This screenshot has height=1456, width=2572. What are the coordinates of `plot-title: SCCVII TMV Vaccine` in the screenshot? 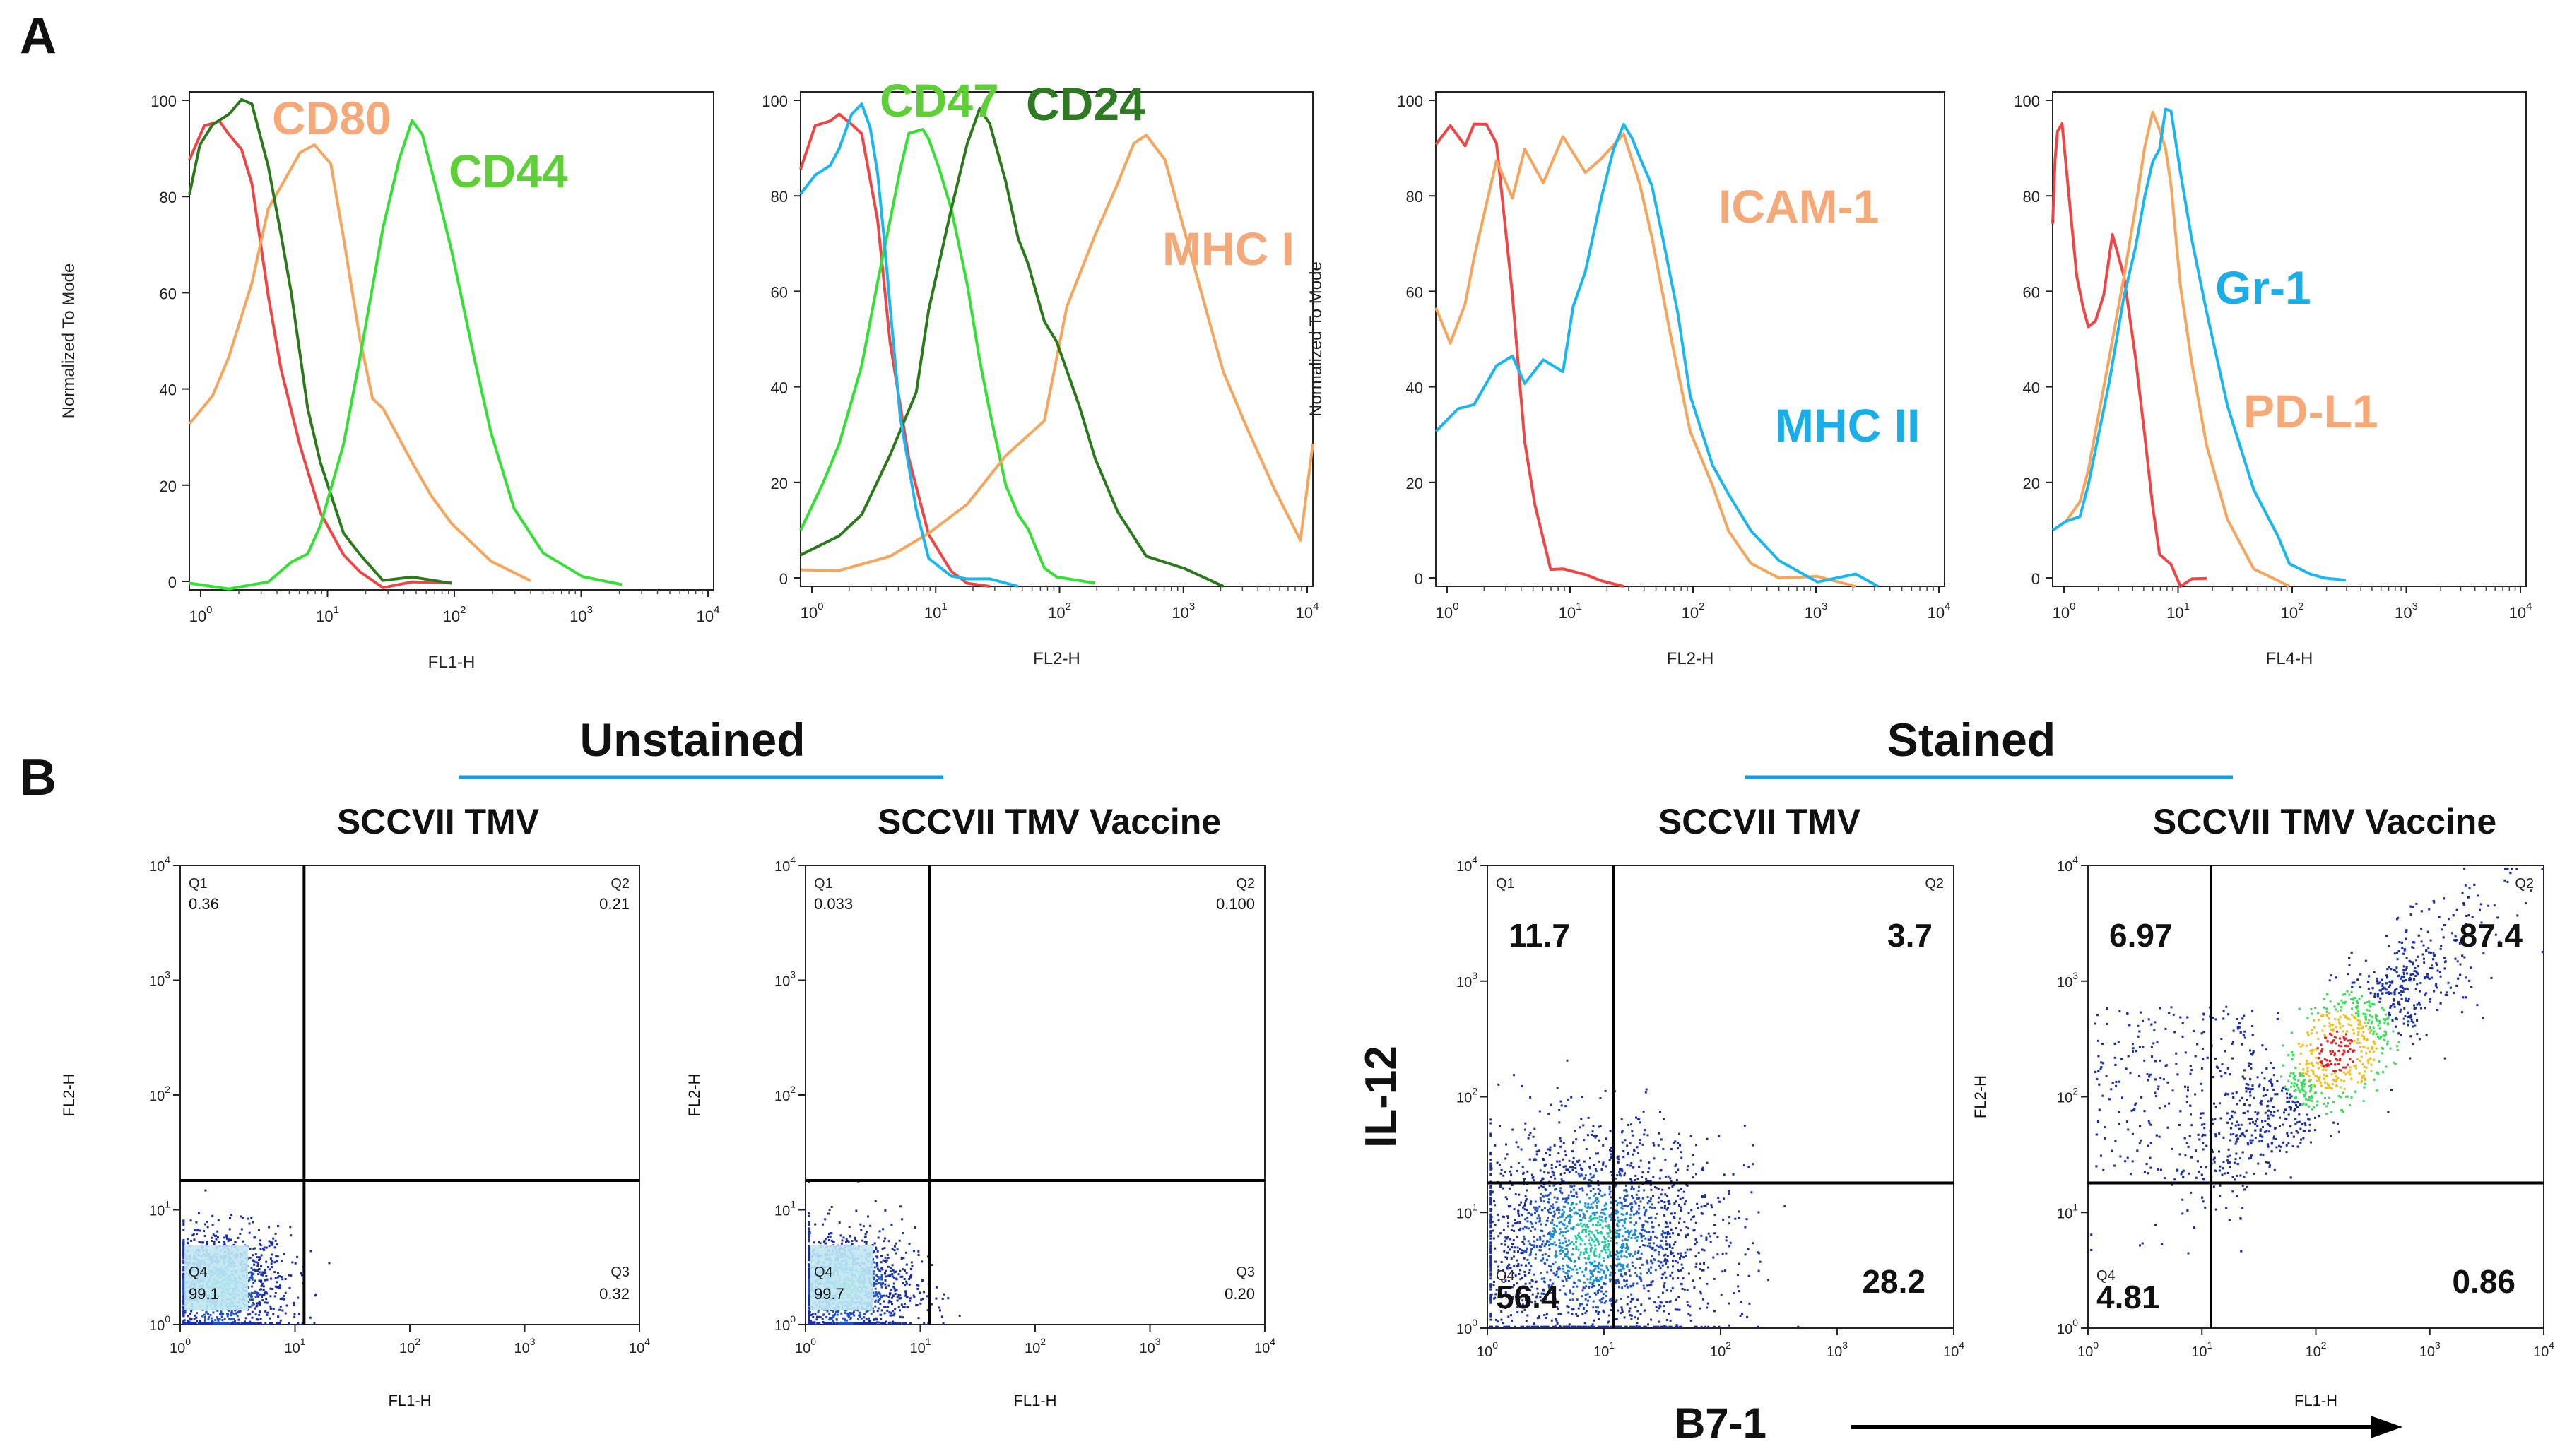 It's located at (1049, 822).